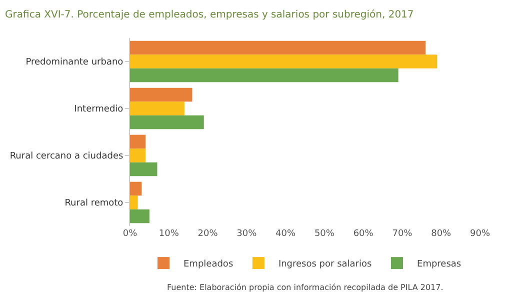 The width and height of the screenshot is (505, 296). What do you see at coordinates (99, 109) in the screenshot?
I see `y-tick-label: Intermedio` at bounding box center [99, 109].